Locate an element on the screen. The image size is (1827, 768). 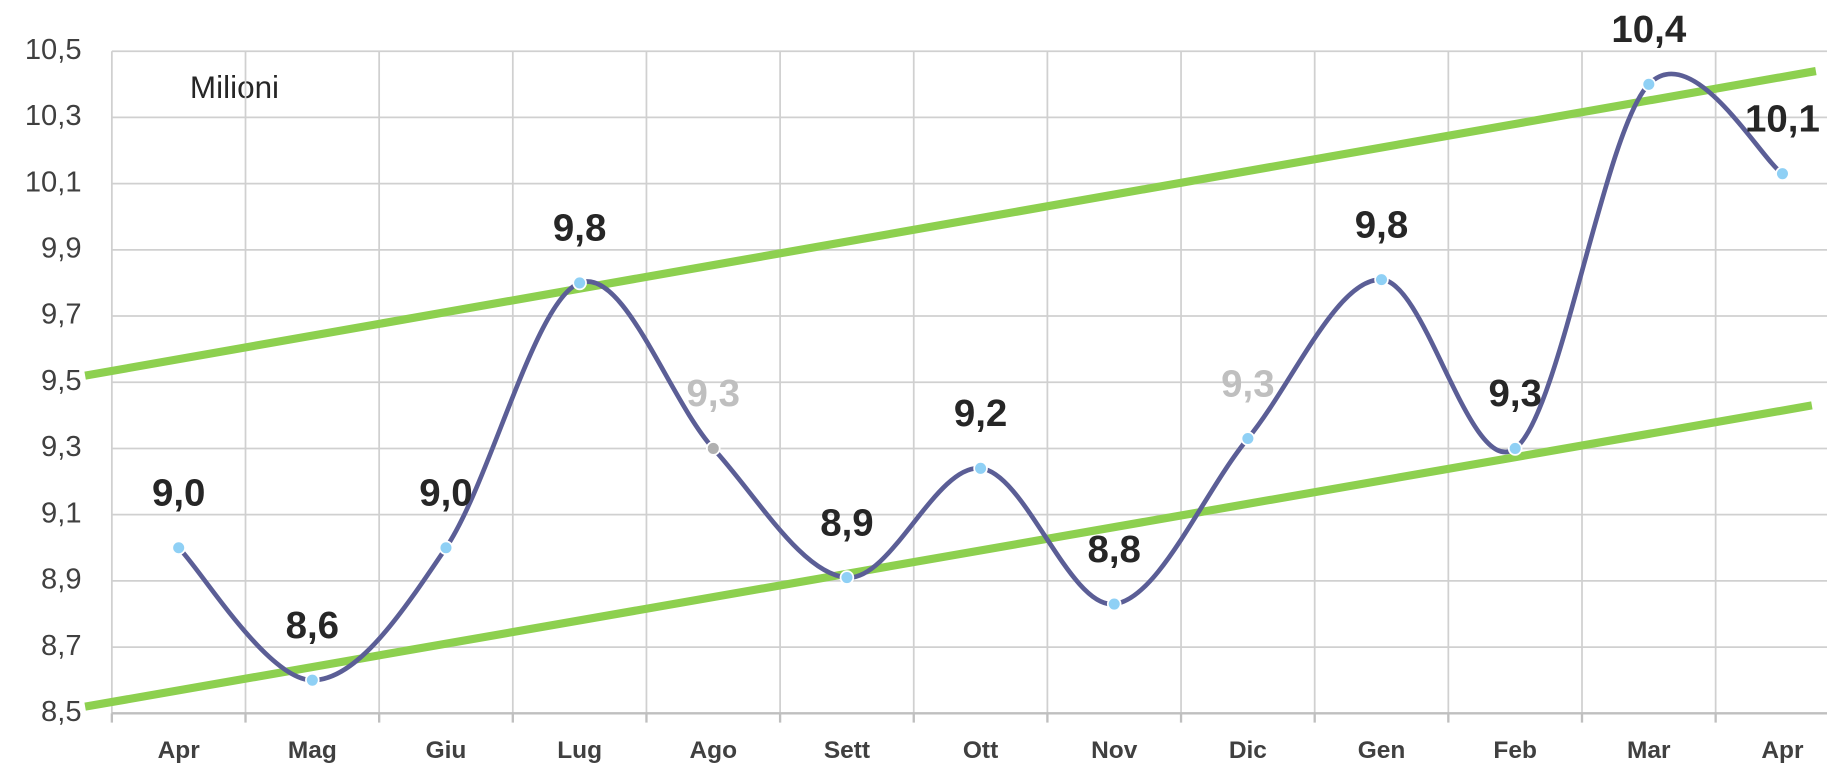
x-tick-label: Ago is located at coordinates (714, 750).